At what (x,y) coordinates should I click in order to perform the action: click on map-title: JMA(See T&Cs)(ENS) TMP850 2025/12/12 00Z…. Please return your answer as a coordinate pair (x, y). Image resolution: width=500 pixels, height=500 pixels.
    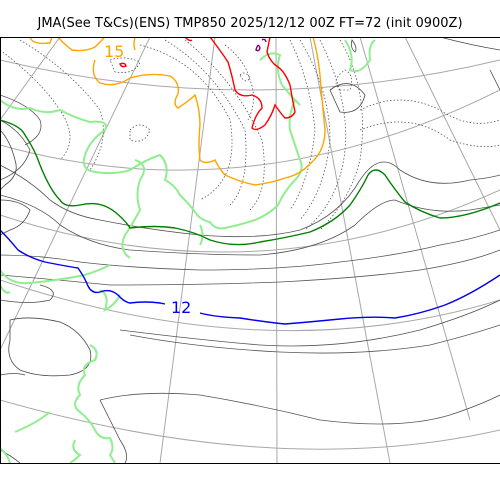
    Looking at the image, I should click on (250, 23).